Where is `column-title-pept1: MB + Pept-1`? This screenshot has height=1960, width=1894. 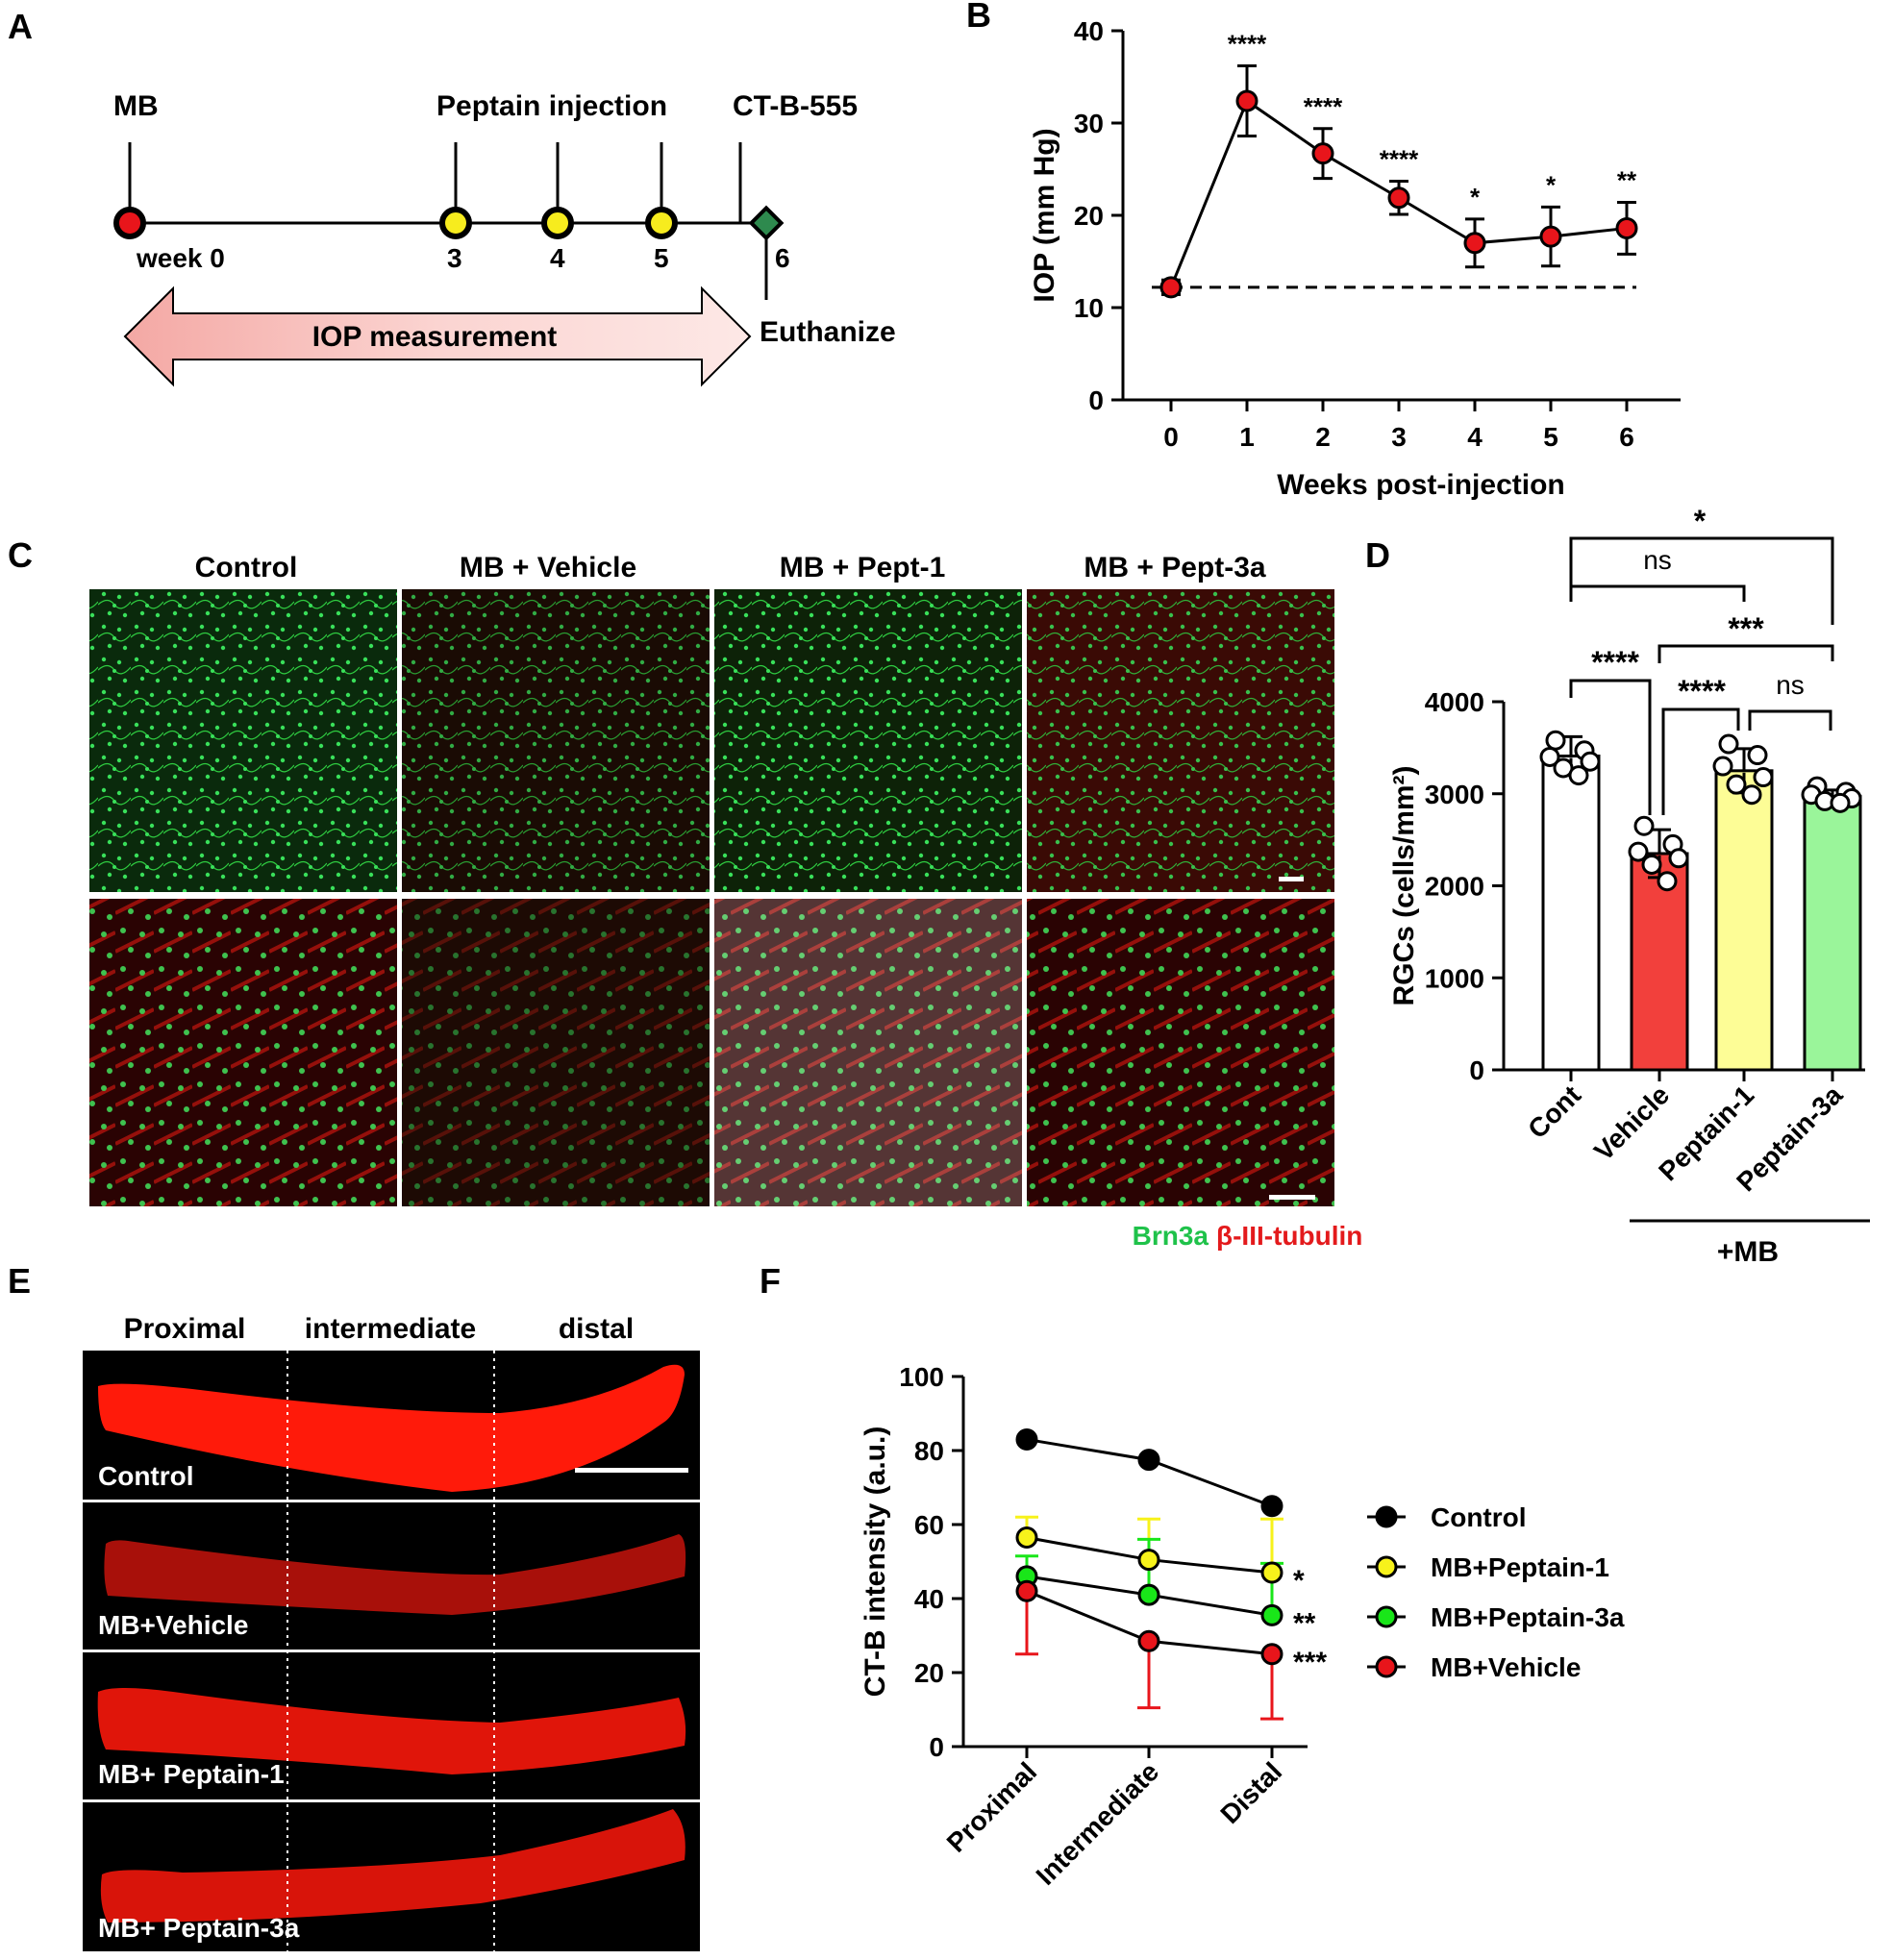 column-title-pept1: MB + Pept-1 is located at coordinates (863, 567).